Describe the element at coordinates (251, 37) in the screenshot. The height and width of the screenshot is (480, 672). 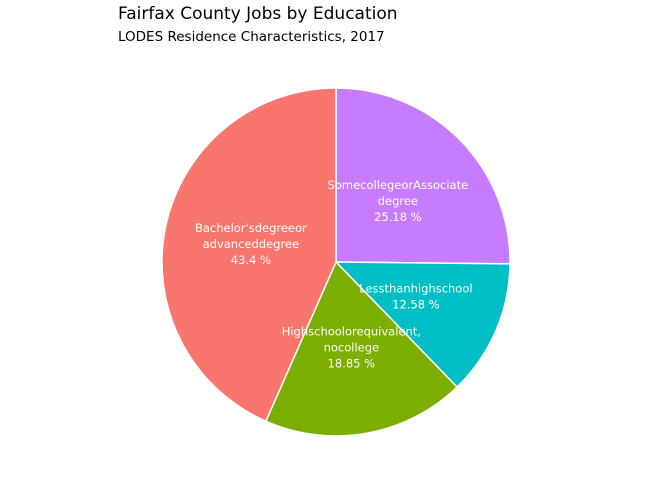
I see `chart-subtitle: LODES Residence Characteristics, 2017` at that location.